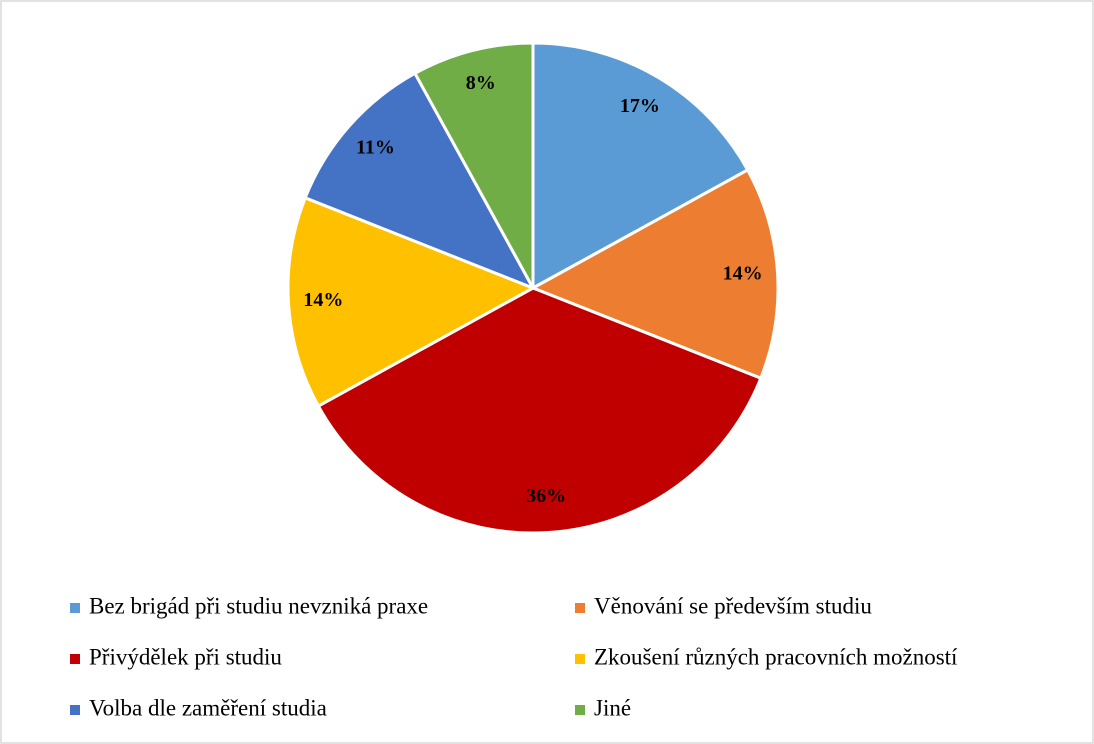 The height and width of the screenshot is (744, 1094). Describe the element at coordinates (481, 83) in the screenshot. I see `data-label: 8%` at that location.